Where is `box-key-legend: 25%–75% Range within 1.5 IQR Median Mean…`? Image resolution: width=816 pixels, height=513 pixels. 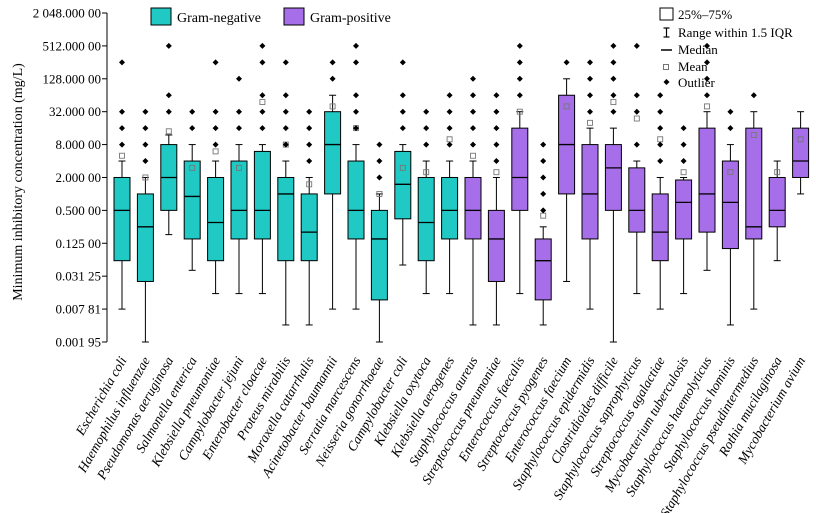
box-key-legend: 25%–75% Range within 1.5 IQR Median Mean… is located at coordinates (726, 48).